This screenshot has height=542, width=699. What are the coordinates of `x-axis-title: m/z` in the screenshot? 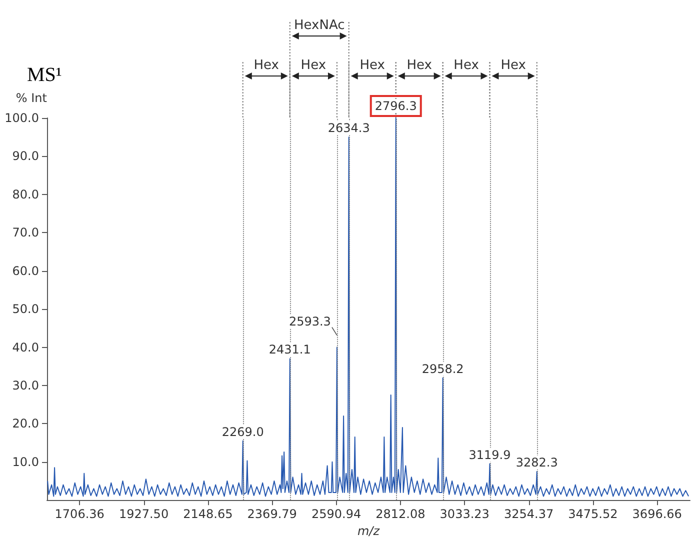 It's located at (368, 531).